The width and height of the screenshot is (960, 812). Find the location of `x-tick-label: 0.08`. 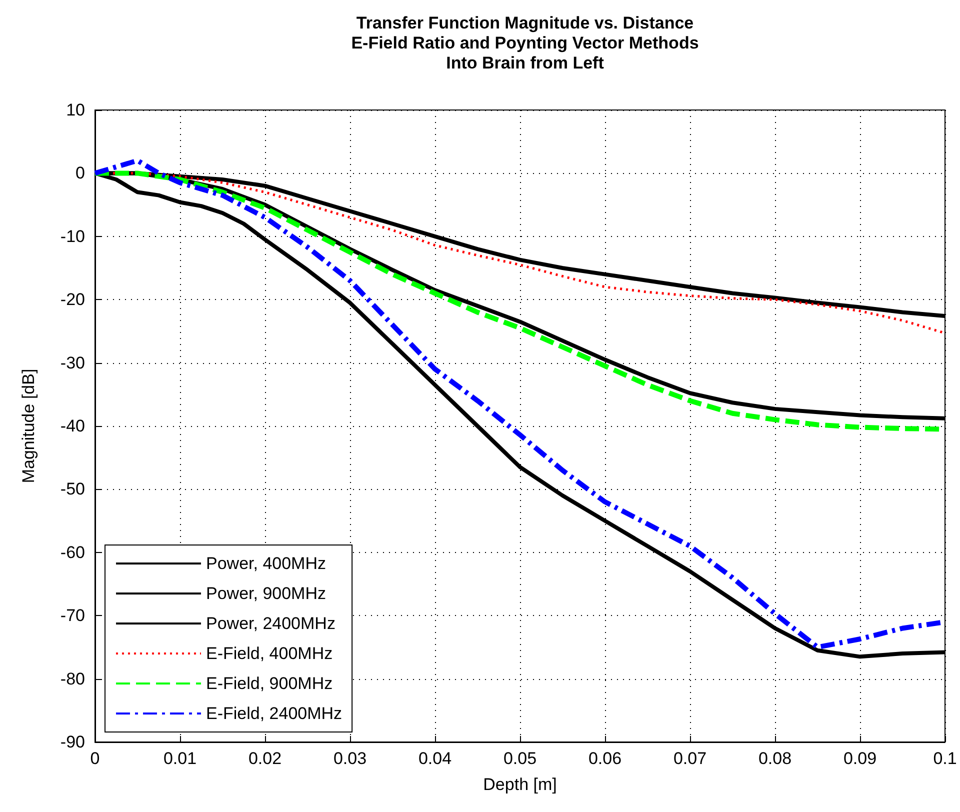

x-tick-label: 0.08 is located at coordinates (775, 758).